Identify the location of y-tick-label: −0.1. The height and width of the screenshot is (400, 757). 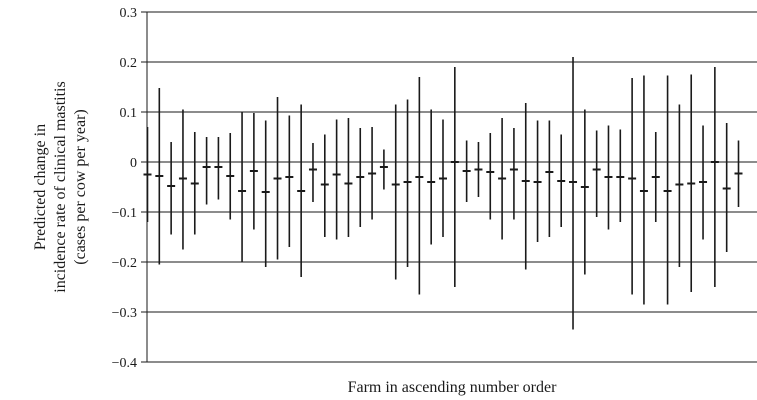
(124, 213).